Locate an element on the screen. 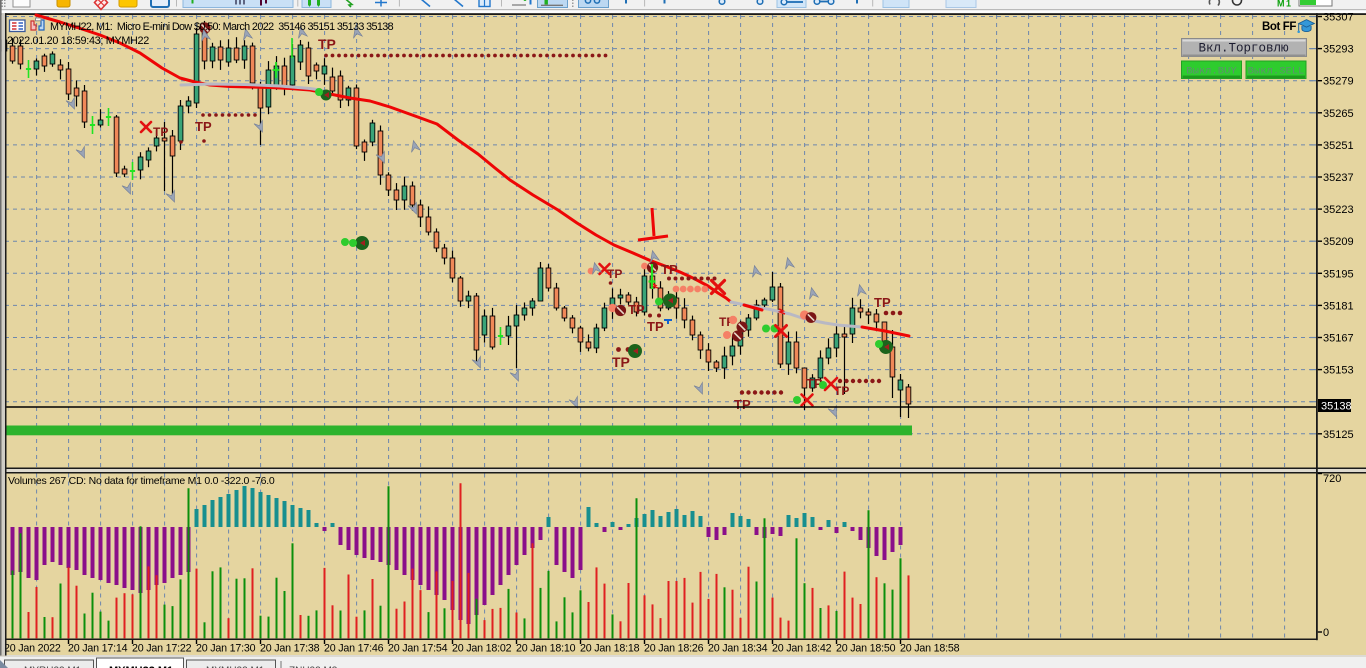 Image resolution: width=1366 pixels, height=668 pixels. svg-text: 35223 is located at coordinates (1338, 210).